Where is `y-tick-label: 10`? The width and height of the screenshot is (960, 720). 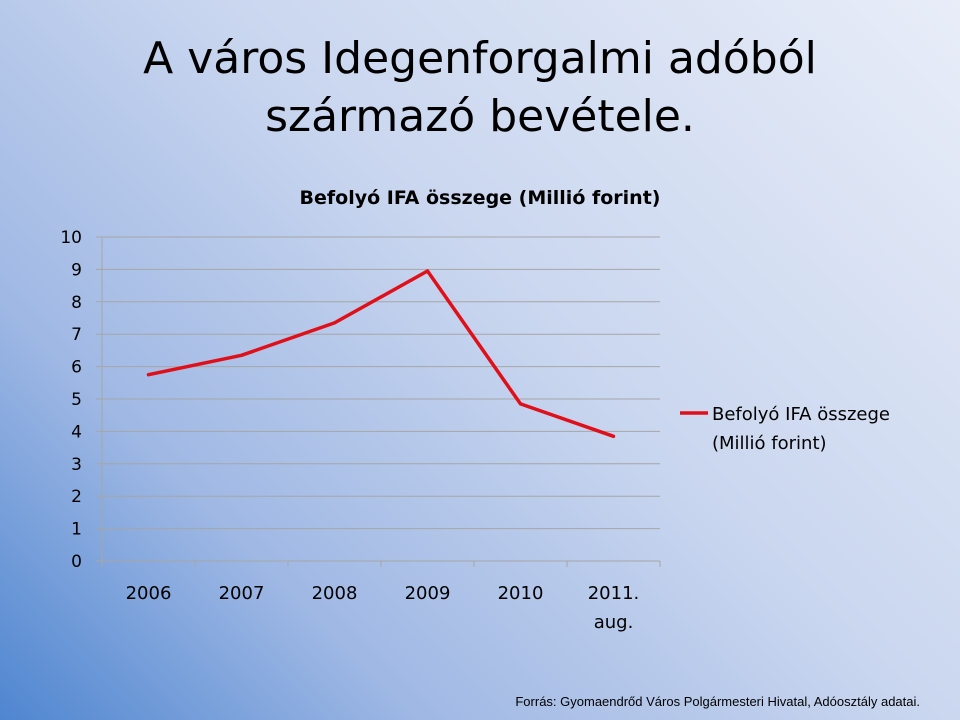 y-tick-label: 10 is located at coordinates (71, 238).